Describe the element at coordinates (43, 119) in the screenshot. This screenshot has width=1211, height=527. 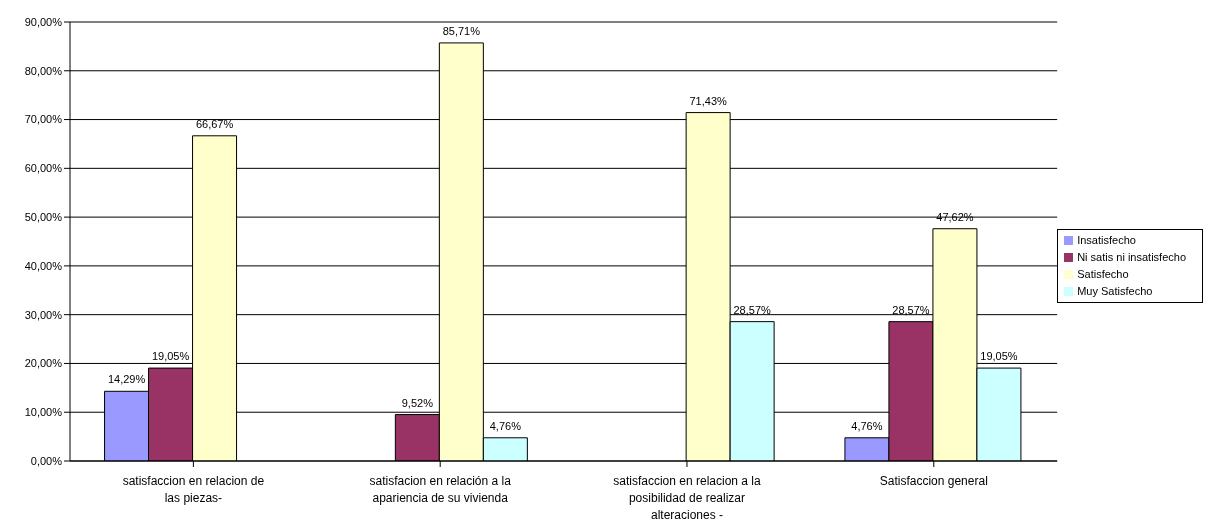
I see `y-tick-label: 70,00%` at that location.